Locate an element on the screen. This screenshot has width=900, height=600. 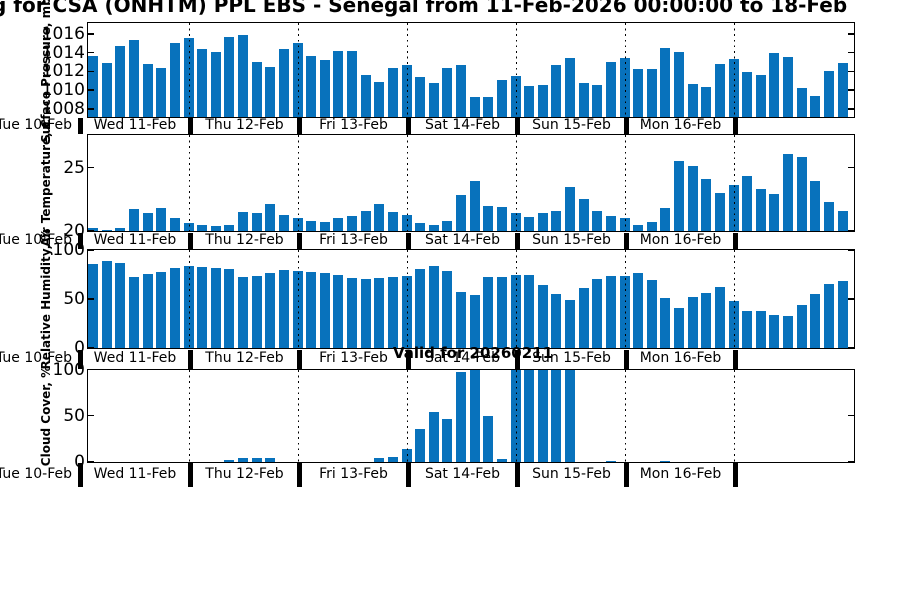
day-label: Sat 14-Feb is located at coordinates (462, 239).